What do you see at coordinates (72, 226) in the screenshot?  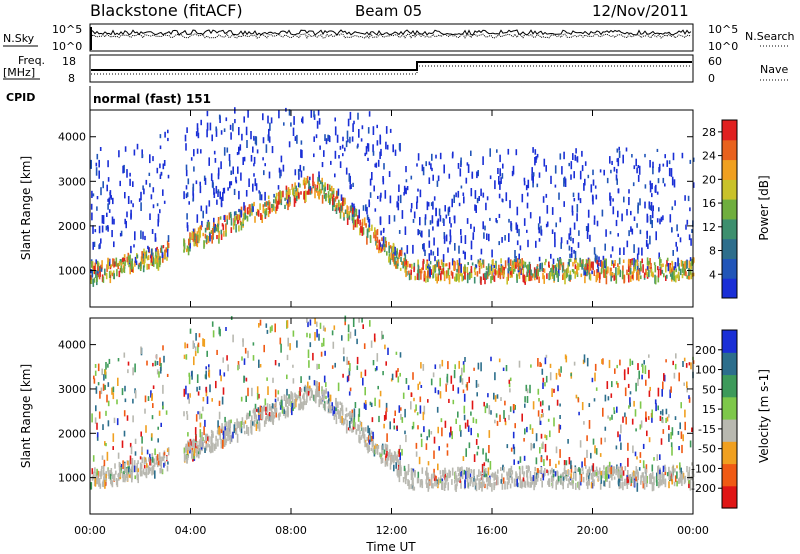 I see `y-tick-label: 2000` at bounding box center [72, 226].